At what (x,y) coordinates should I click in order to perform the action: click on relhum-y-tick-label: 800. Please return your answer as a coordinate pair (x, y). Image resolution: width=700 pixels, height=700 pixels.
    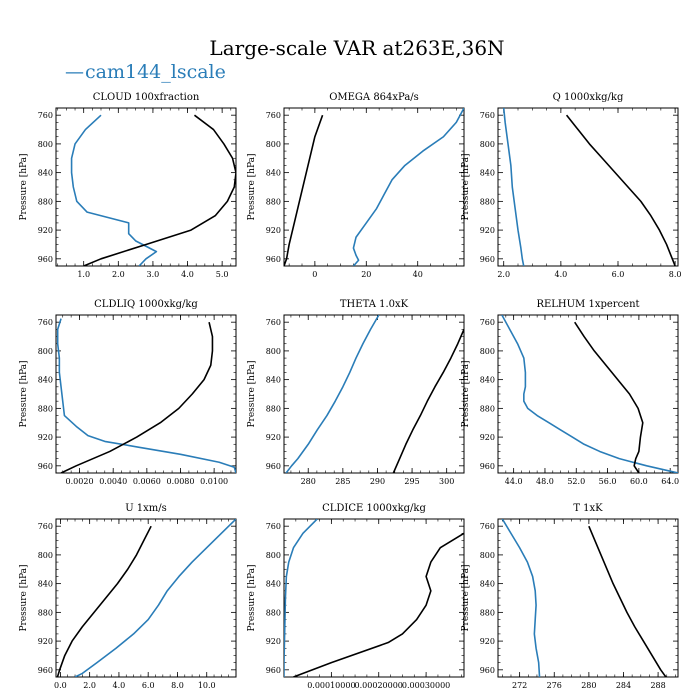
    Looking at the image, I should click on (487, 351).